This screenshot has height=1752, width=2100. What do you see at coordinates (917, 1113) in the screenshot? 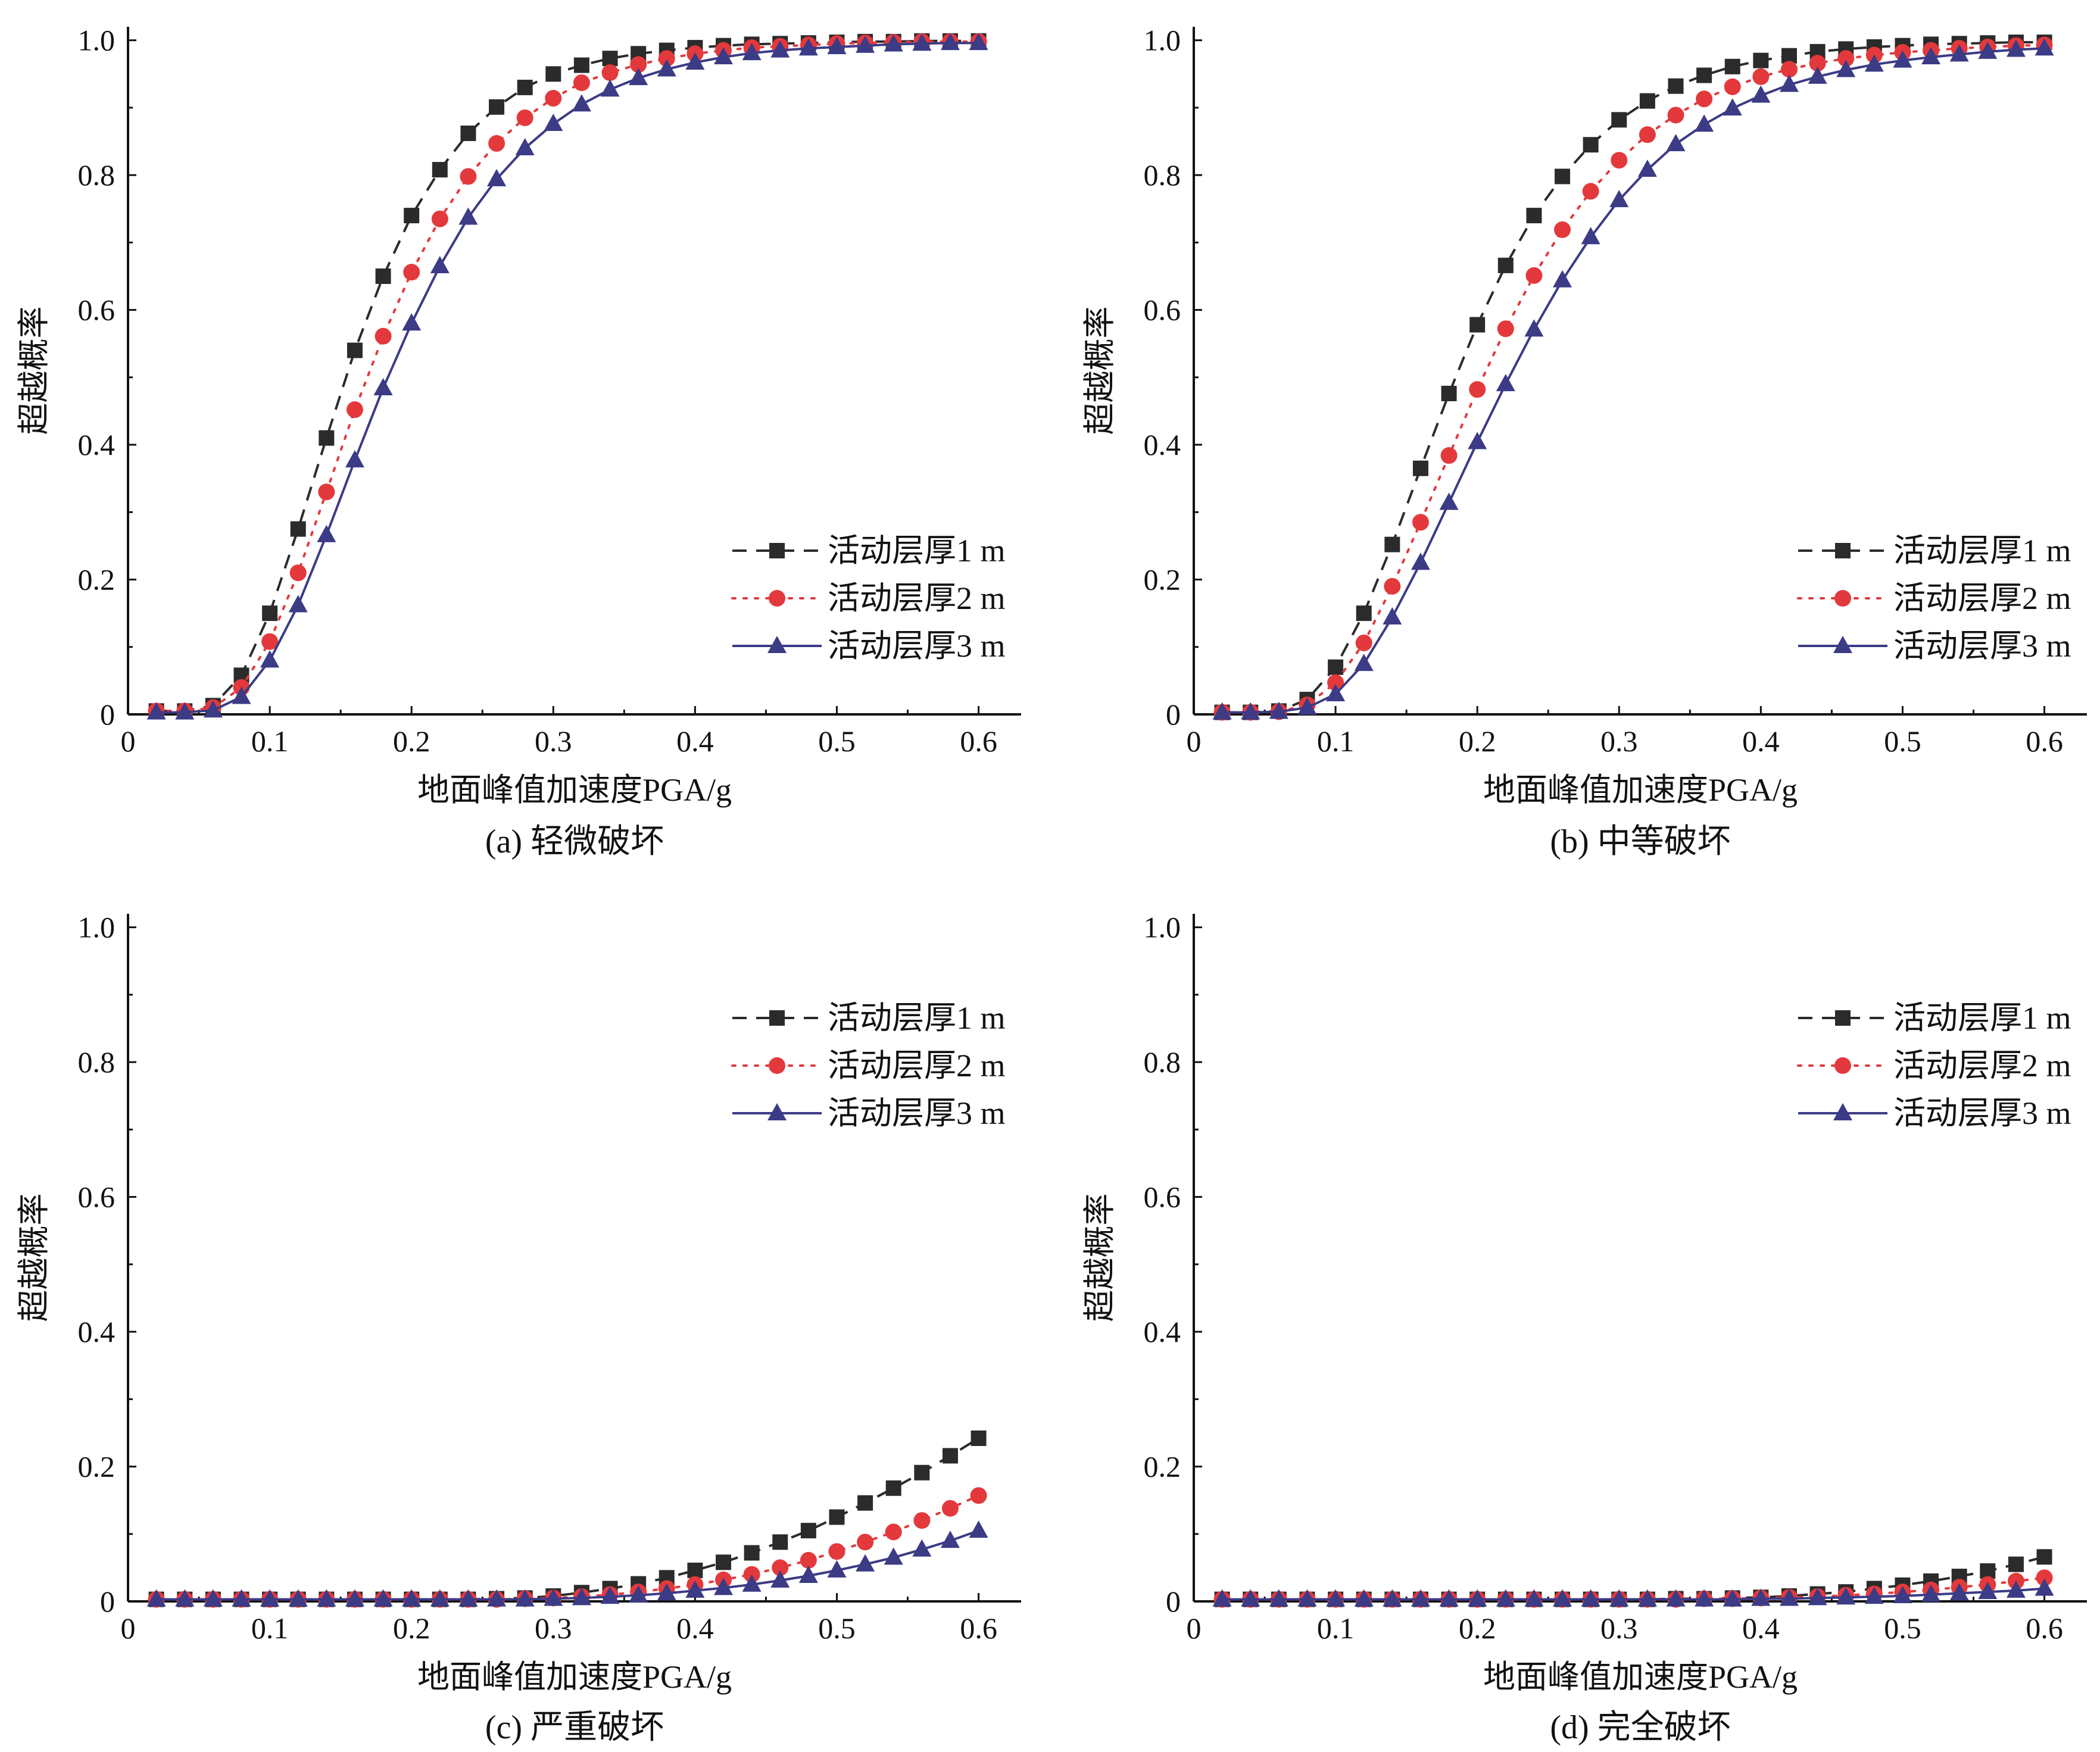
I see `legend-label: 活动层厚3 m` at bounding box center [917, 1113].